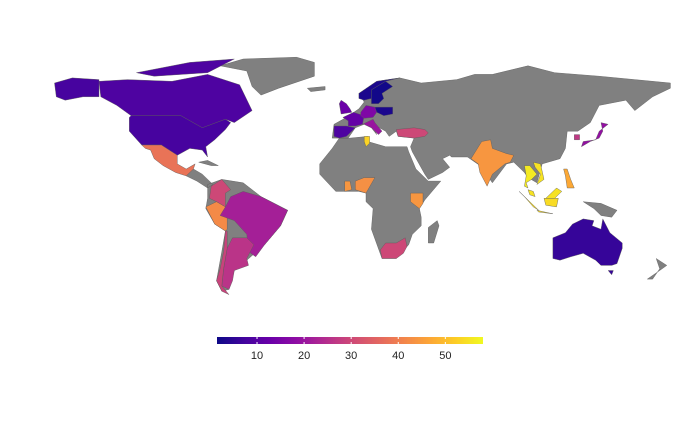 This screenshot has width=700, height=432. Describe the element at coordinates (350, 340) in the screenshot. I see `colorbar-bar` at that location.